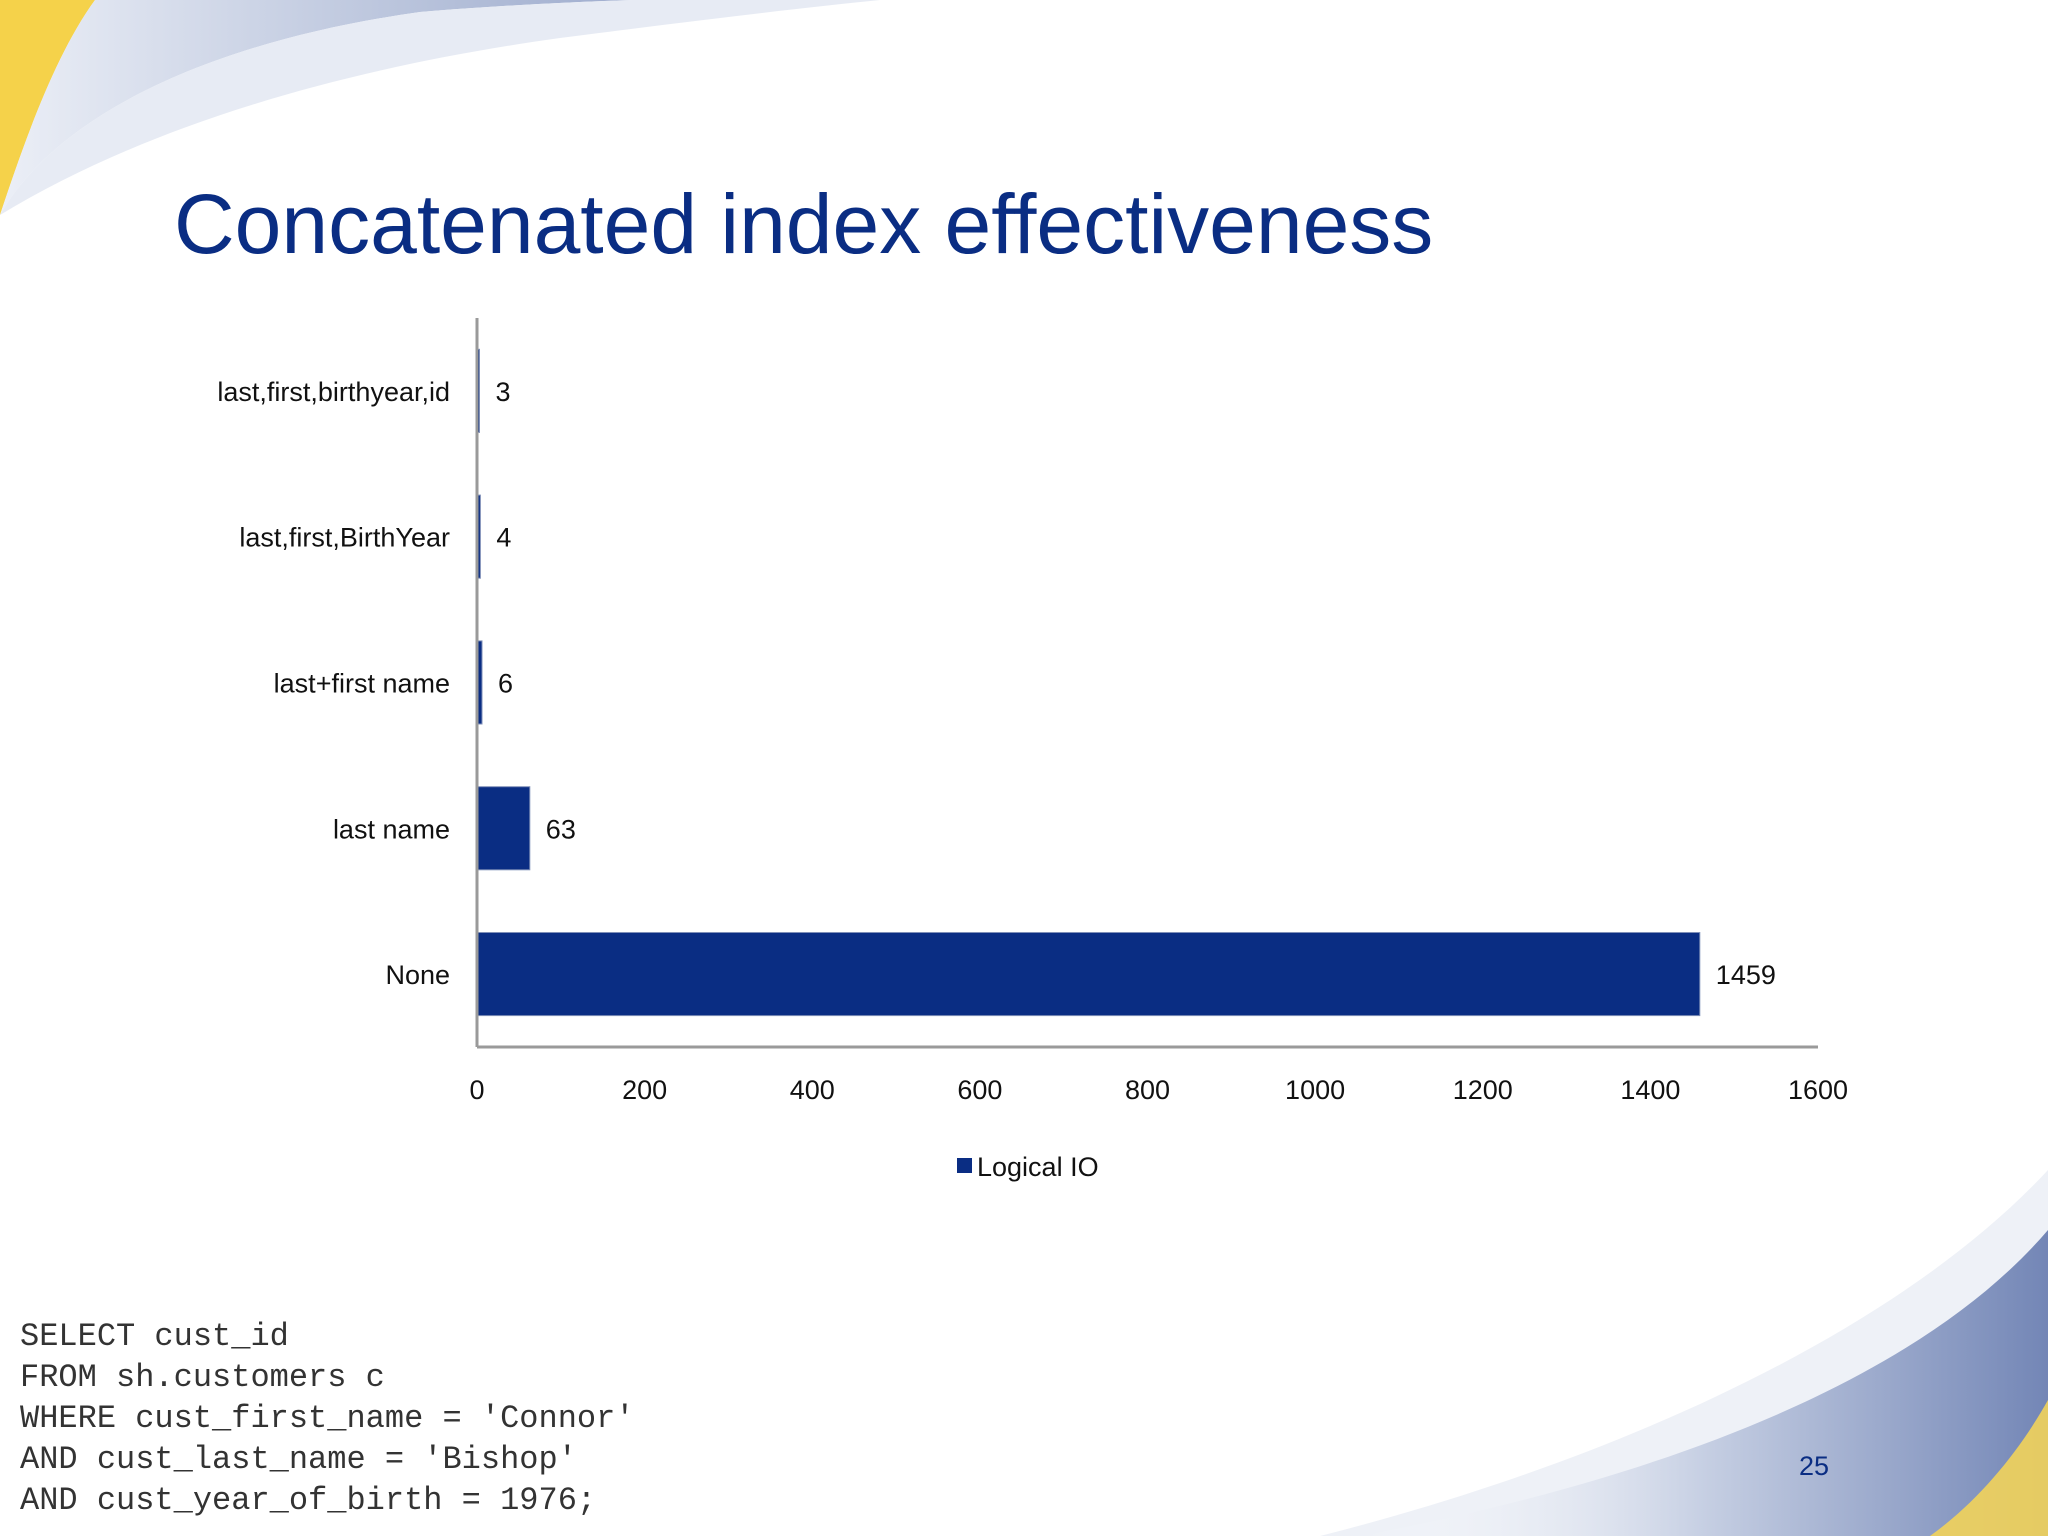 The width and height of the screenshot is (2048, 1536). I want to click on data-label: 3, so click(503, 392).